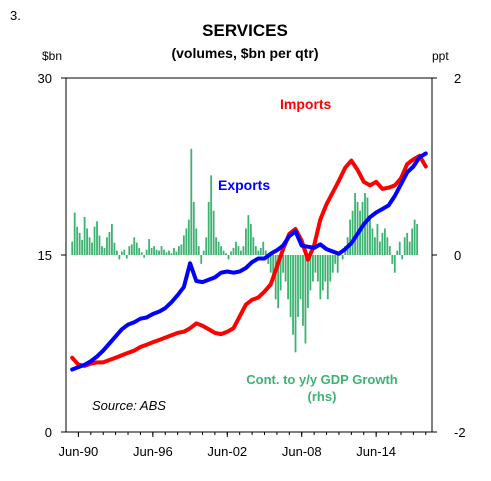 Image resolution: width=491 pixels, height=481 pixels. What do you see at coordinates (48, 432) in the screenshot?
I see `left-axis-tick-label: 0` at bounding box center [48, 432].